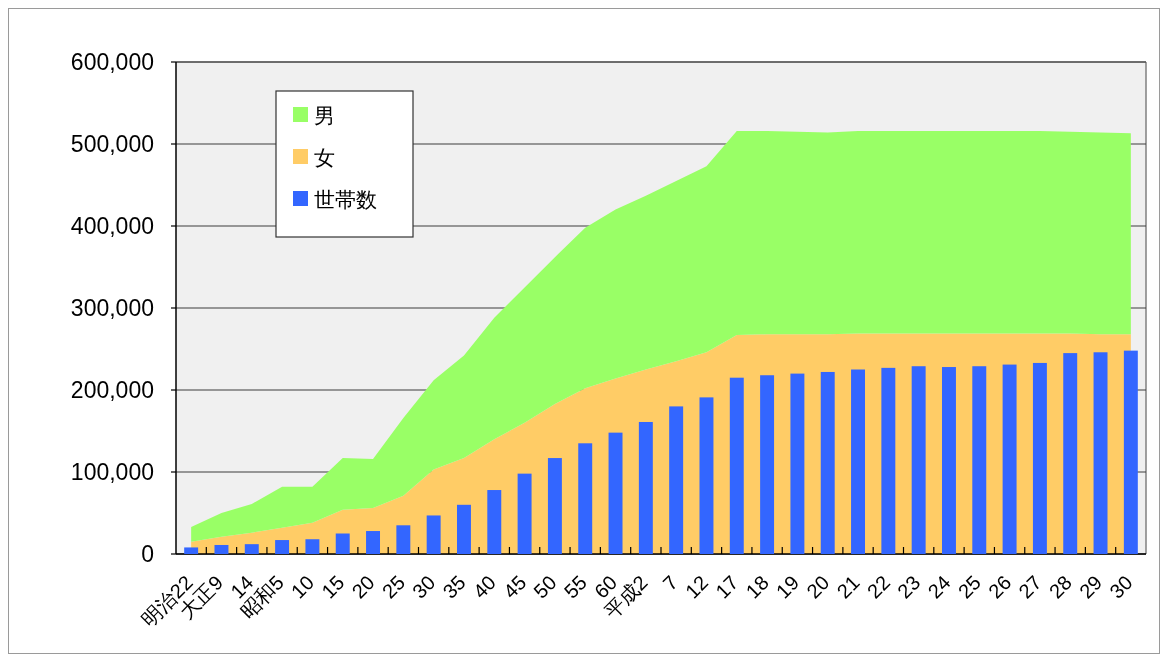  I want to click on y-tick-label: 400,000, so click(112, 226).